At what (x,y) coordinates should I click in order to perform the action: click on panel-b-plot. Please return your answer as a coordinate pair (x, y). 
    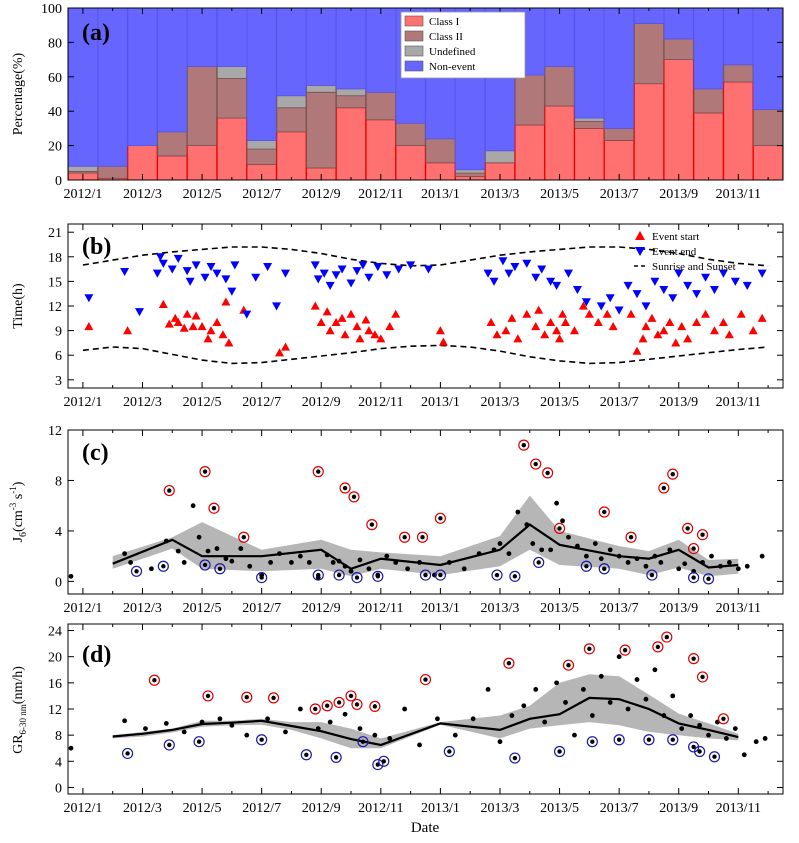
    Looking at the image, I should click on (425, 305).